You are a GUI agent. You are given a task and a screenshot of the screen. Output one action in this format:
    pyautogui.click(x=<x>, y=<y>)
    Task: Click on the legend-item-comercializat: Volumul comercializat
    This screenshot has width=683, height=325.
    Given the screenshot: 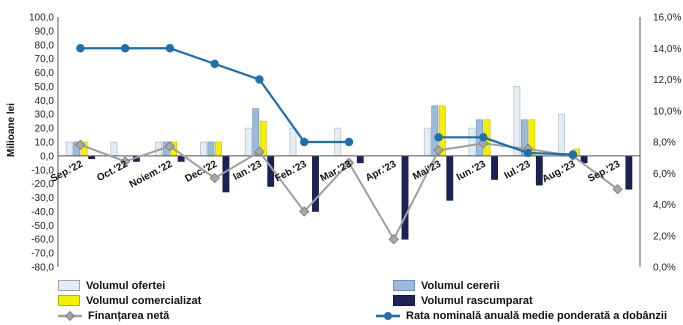 What is the action you would take?
    pyautogui.click(x=129, y=300)
    